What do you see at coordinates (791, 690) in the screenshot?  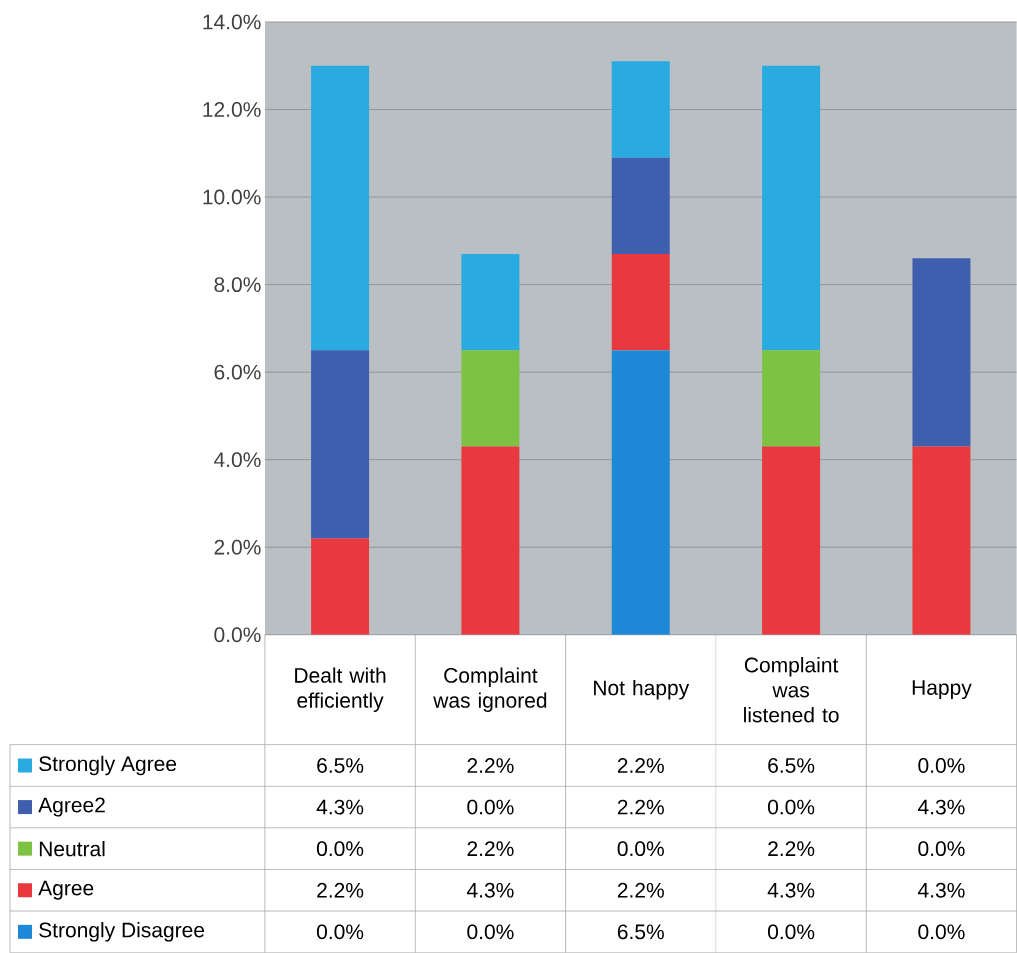 I see `x-tick-label: Complaint was listened to` at bounding box center [791, 690].